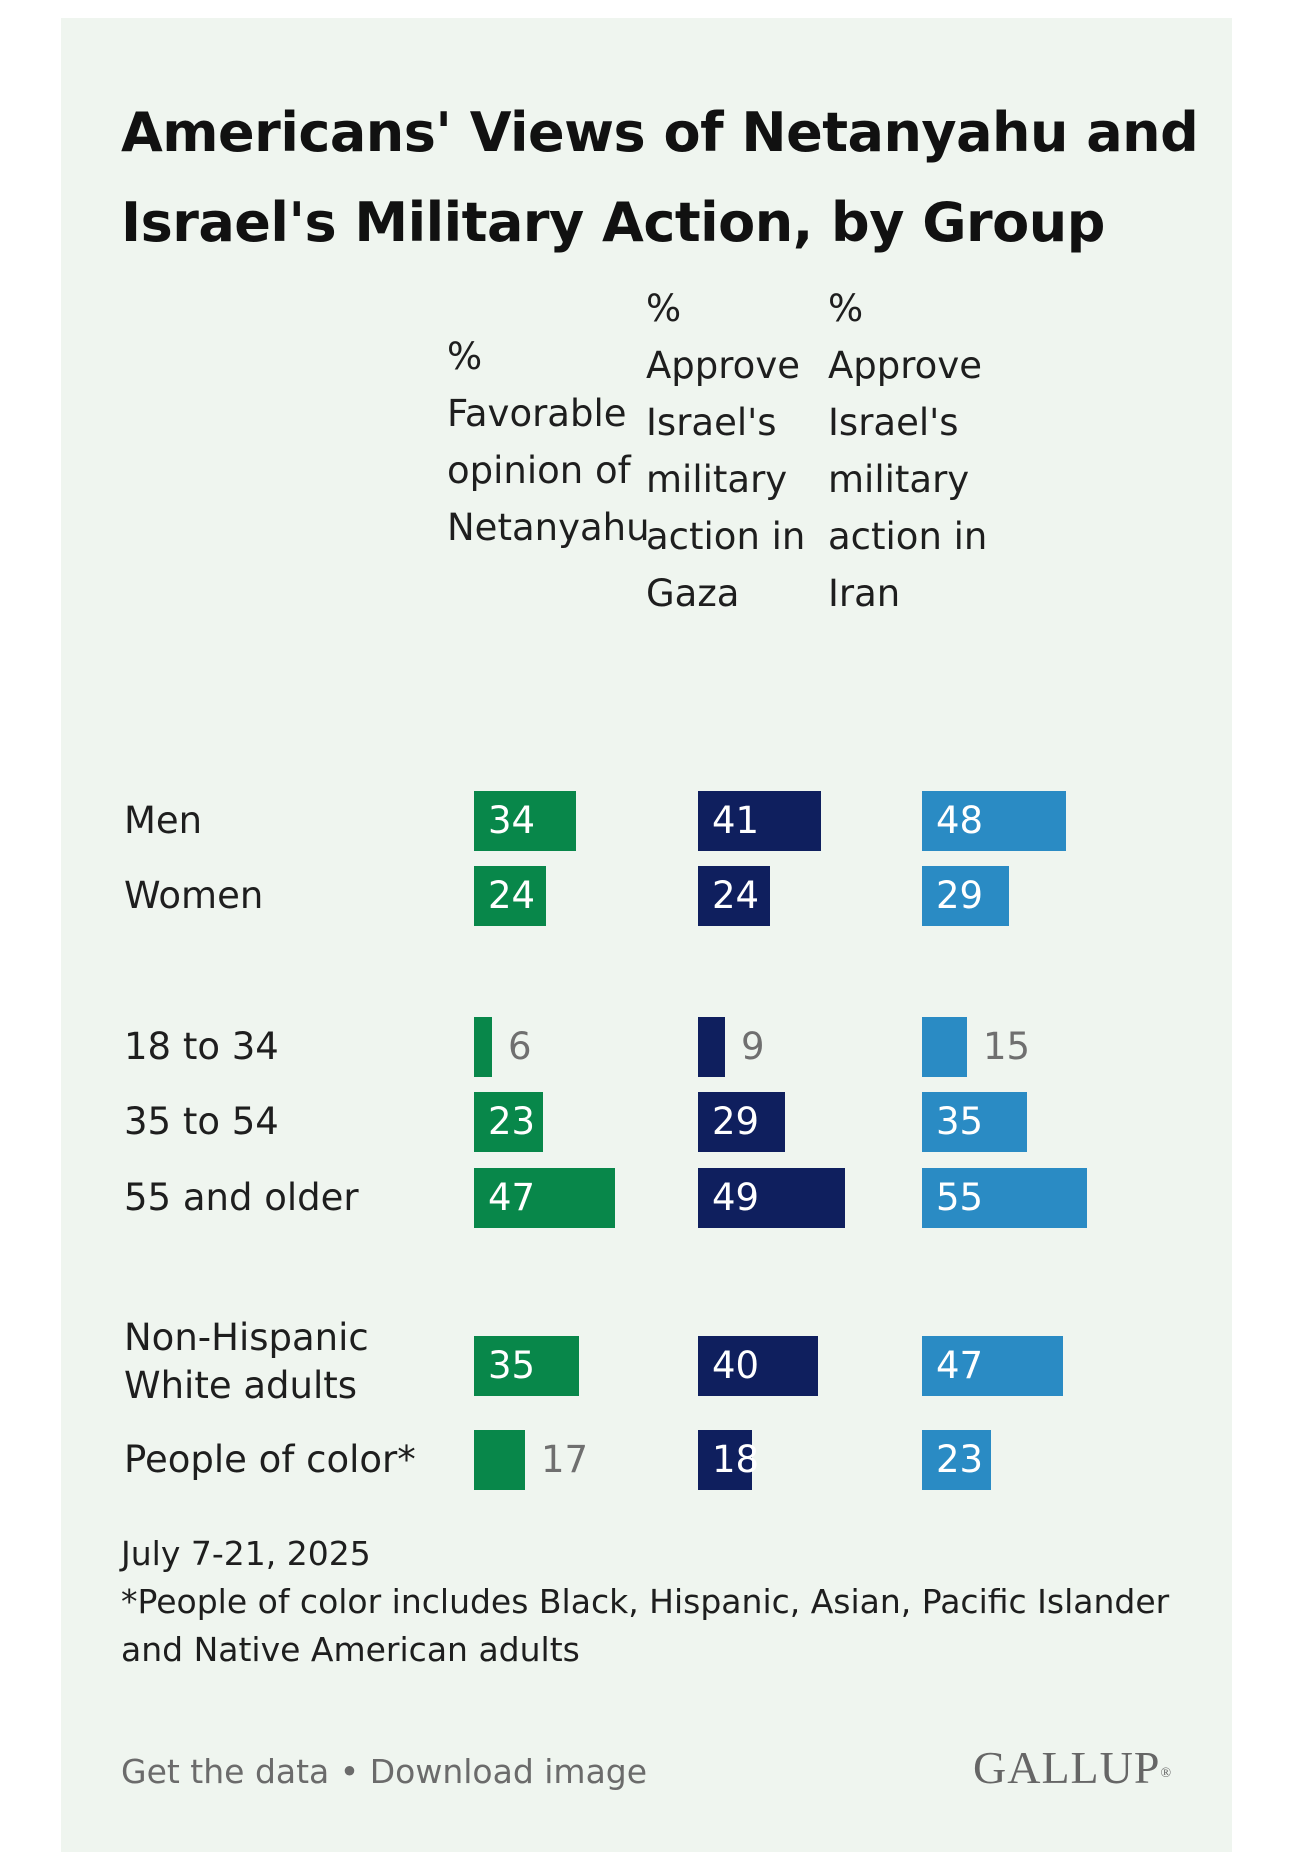 Image resolution: width=1290 pixels, height=1863 pixels. What do you see at coordinates (163, 820) in the screenshot?
I see `row-label: Men` at bounding box center [163, 820].